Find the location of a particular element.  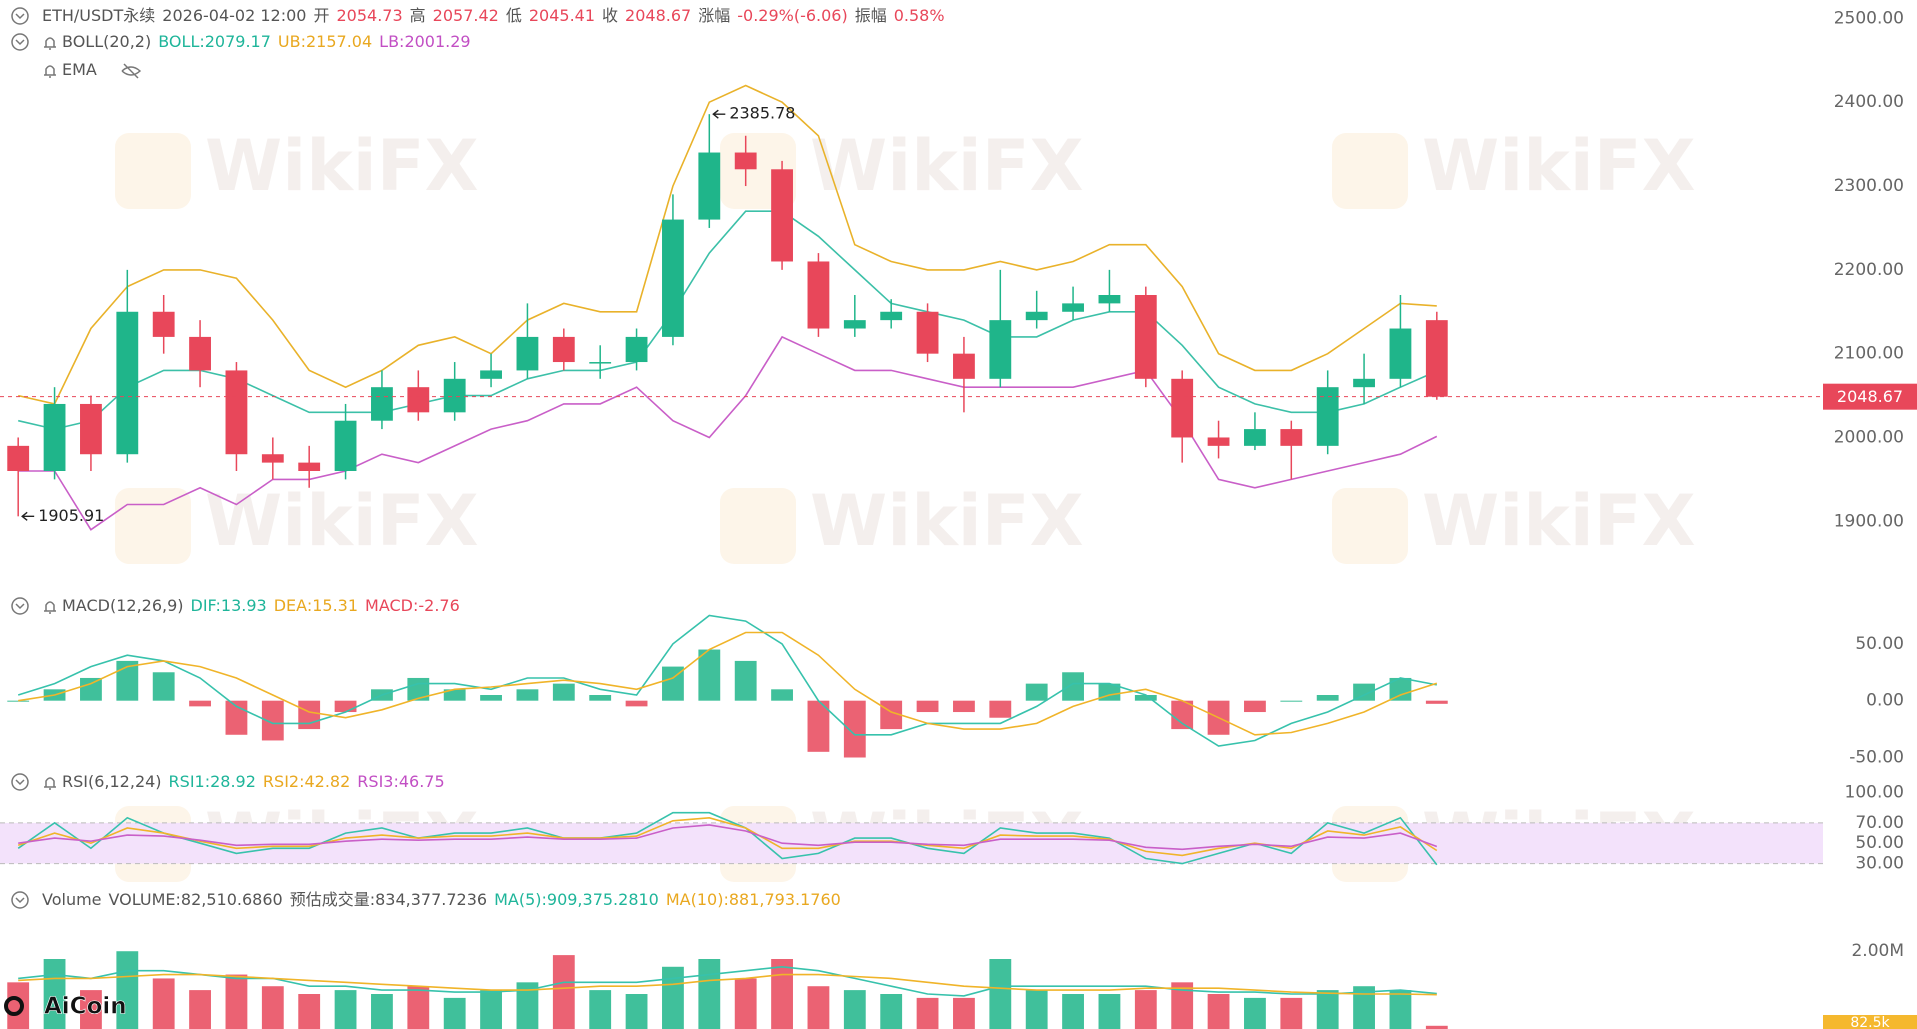

legend-item: 0.58% is located at coordinates (919, 15).